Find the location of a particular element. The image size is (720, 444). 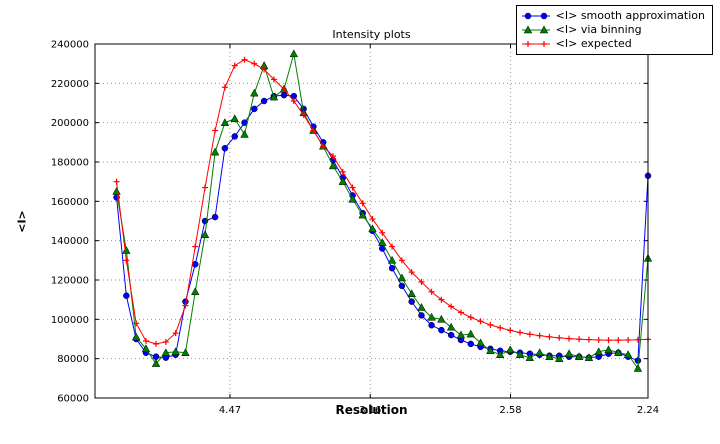

legend-item: <I> expected is located at coordinates (613, 43).